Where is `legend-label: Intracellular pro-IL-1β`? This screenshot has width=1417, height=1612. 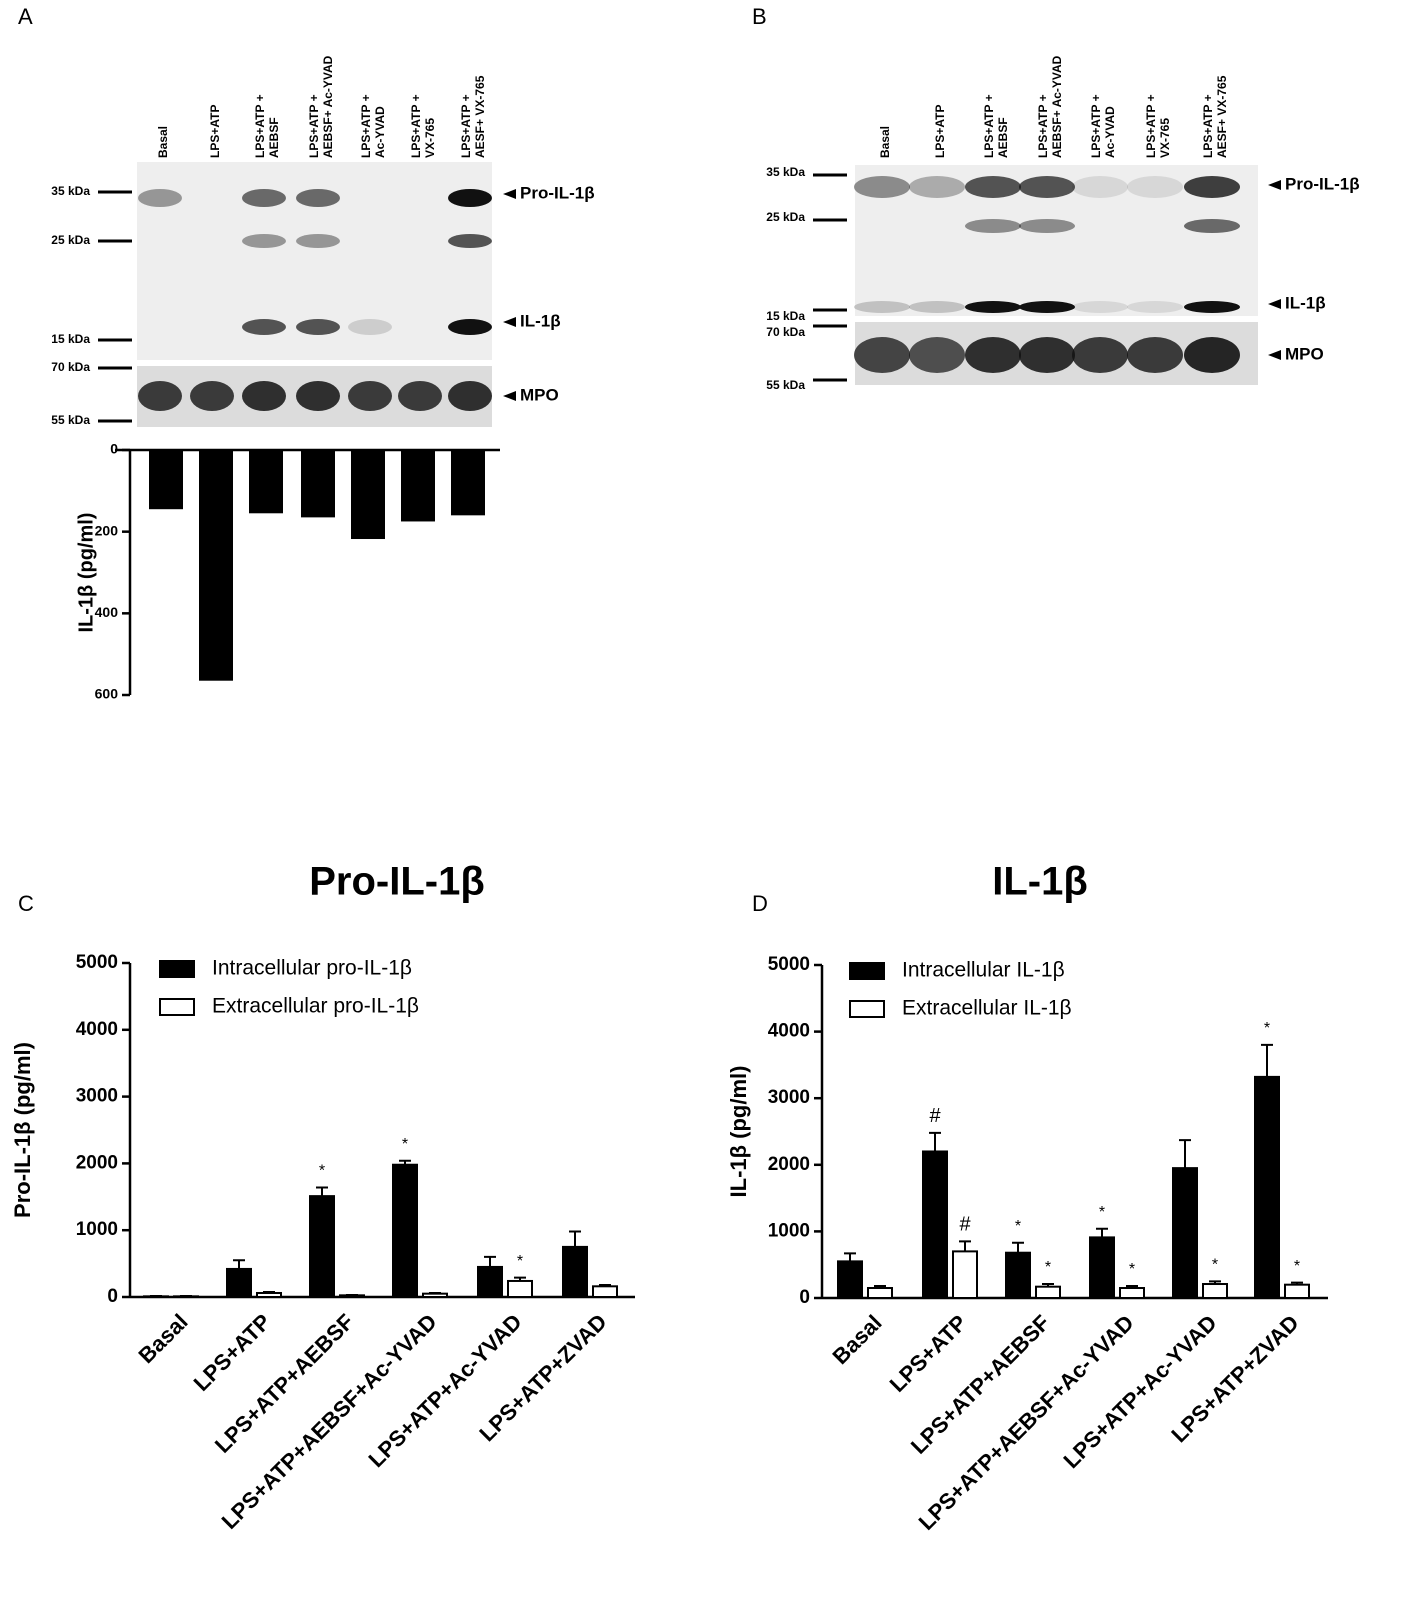
legend-label: Intracellular pro-IL-1β is located at coordinates (312, 968).